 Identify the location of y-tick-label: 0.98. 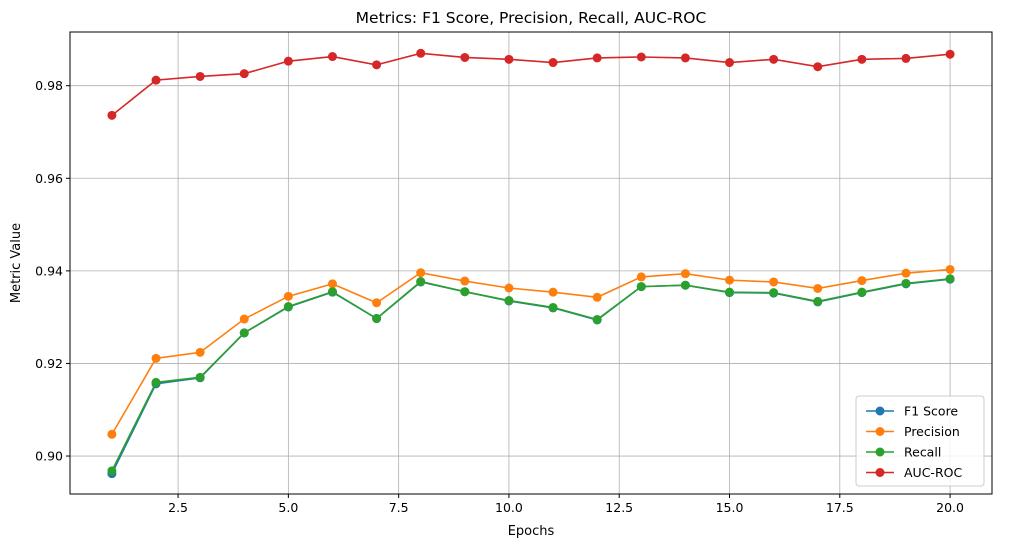
(49, 85).